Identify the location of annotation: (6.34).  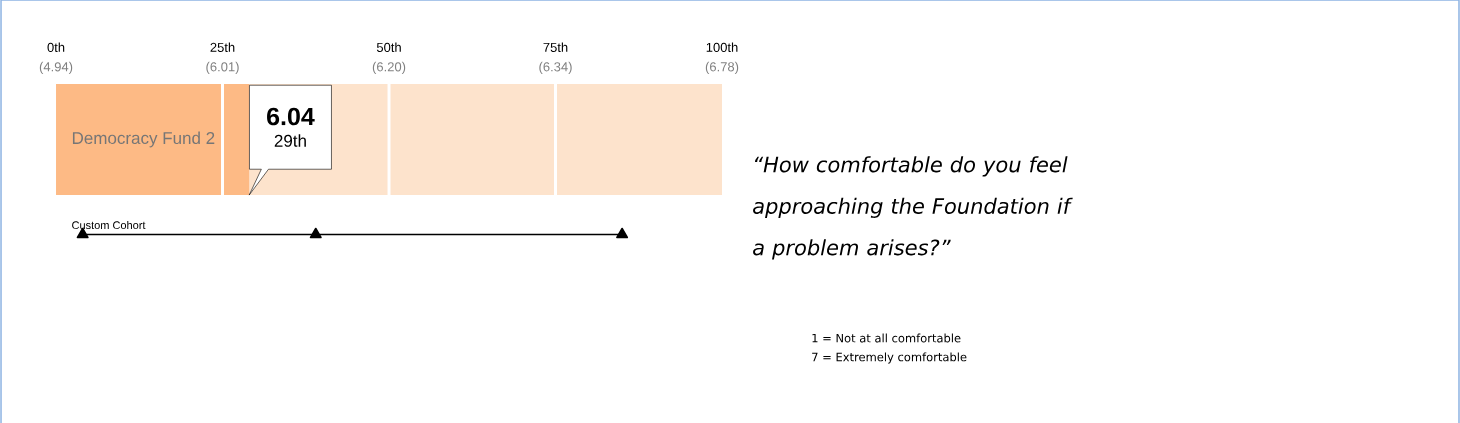
(555, 67).